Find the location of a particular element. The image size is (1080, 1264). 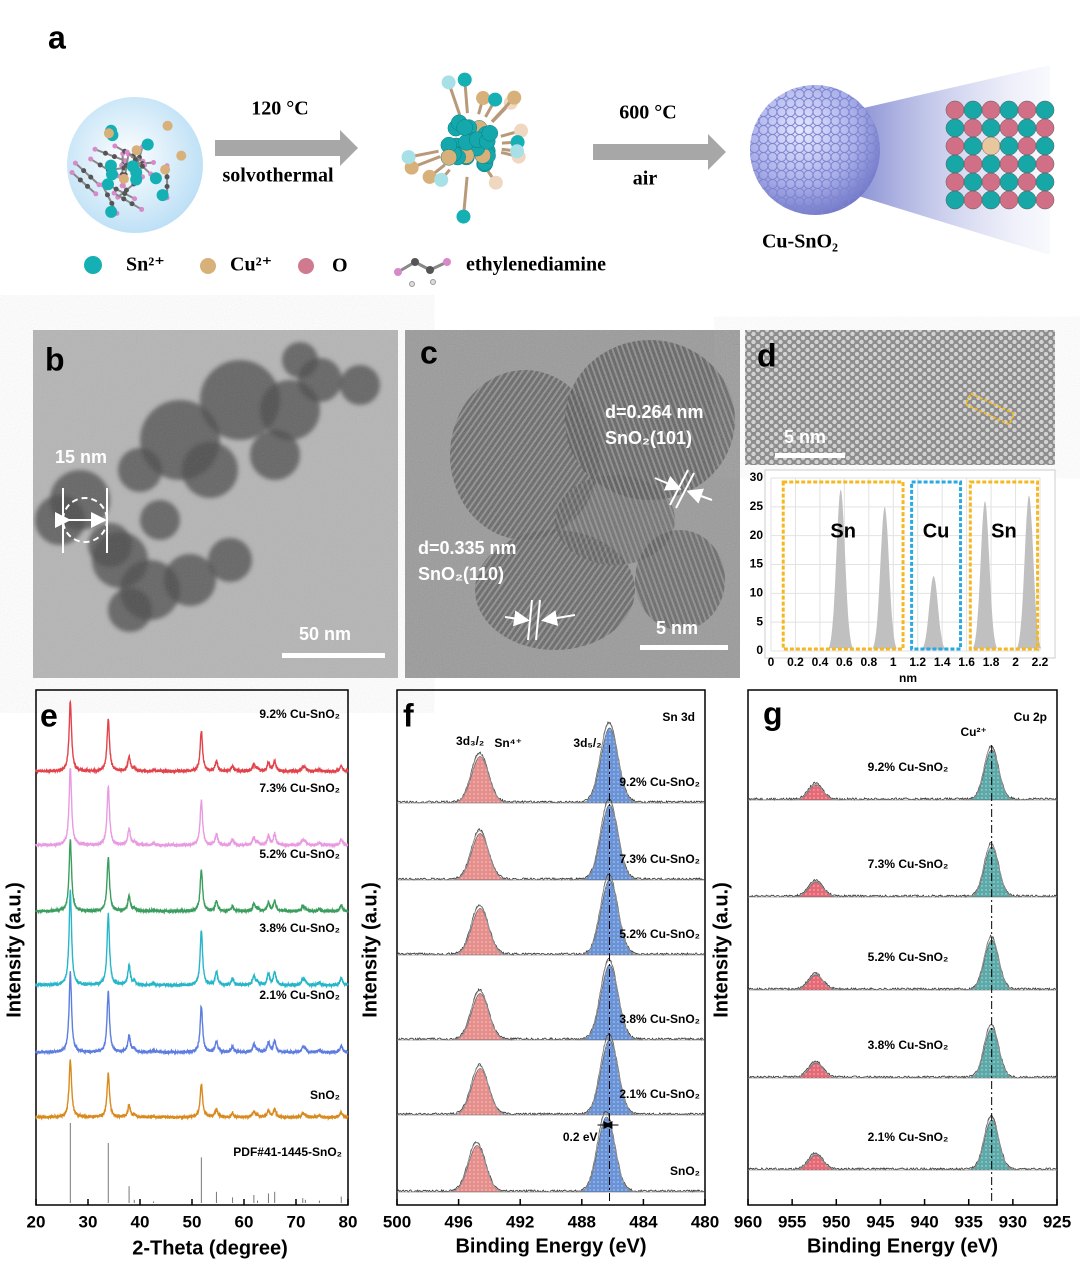

x-tick-label: 1.6 is located at coordinates (966, 662).